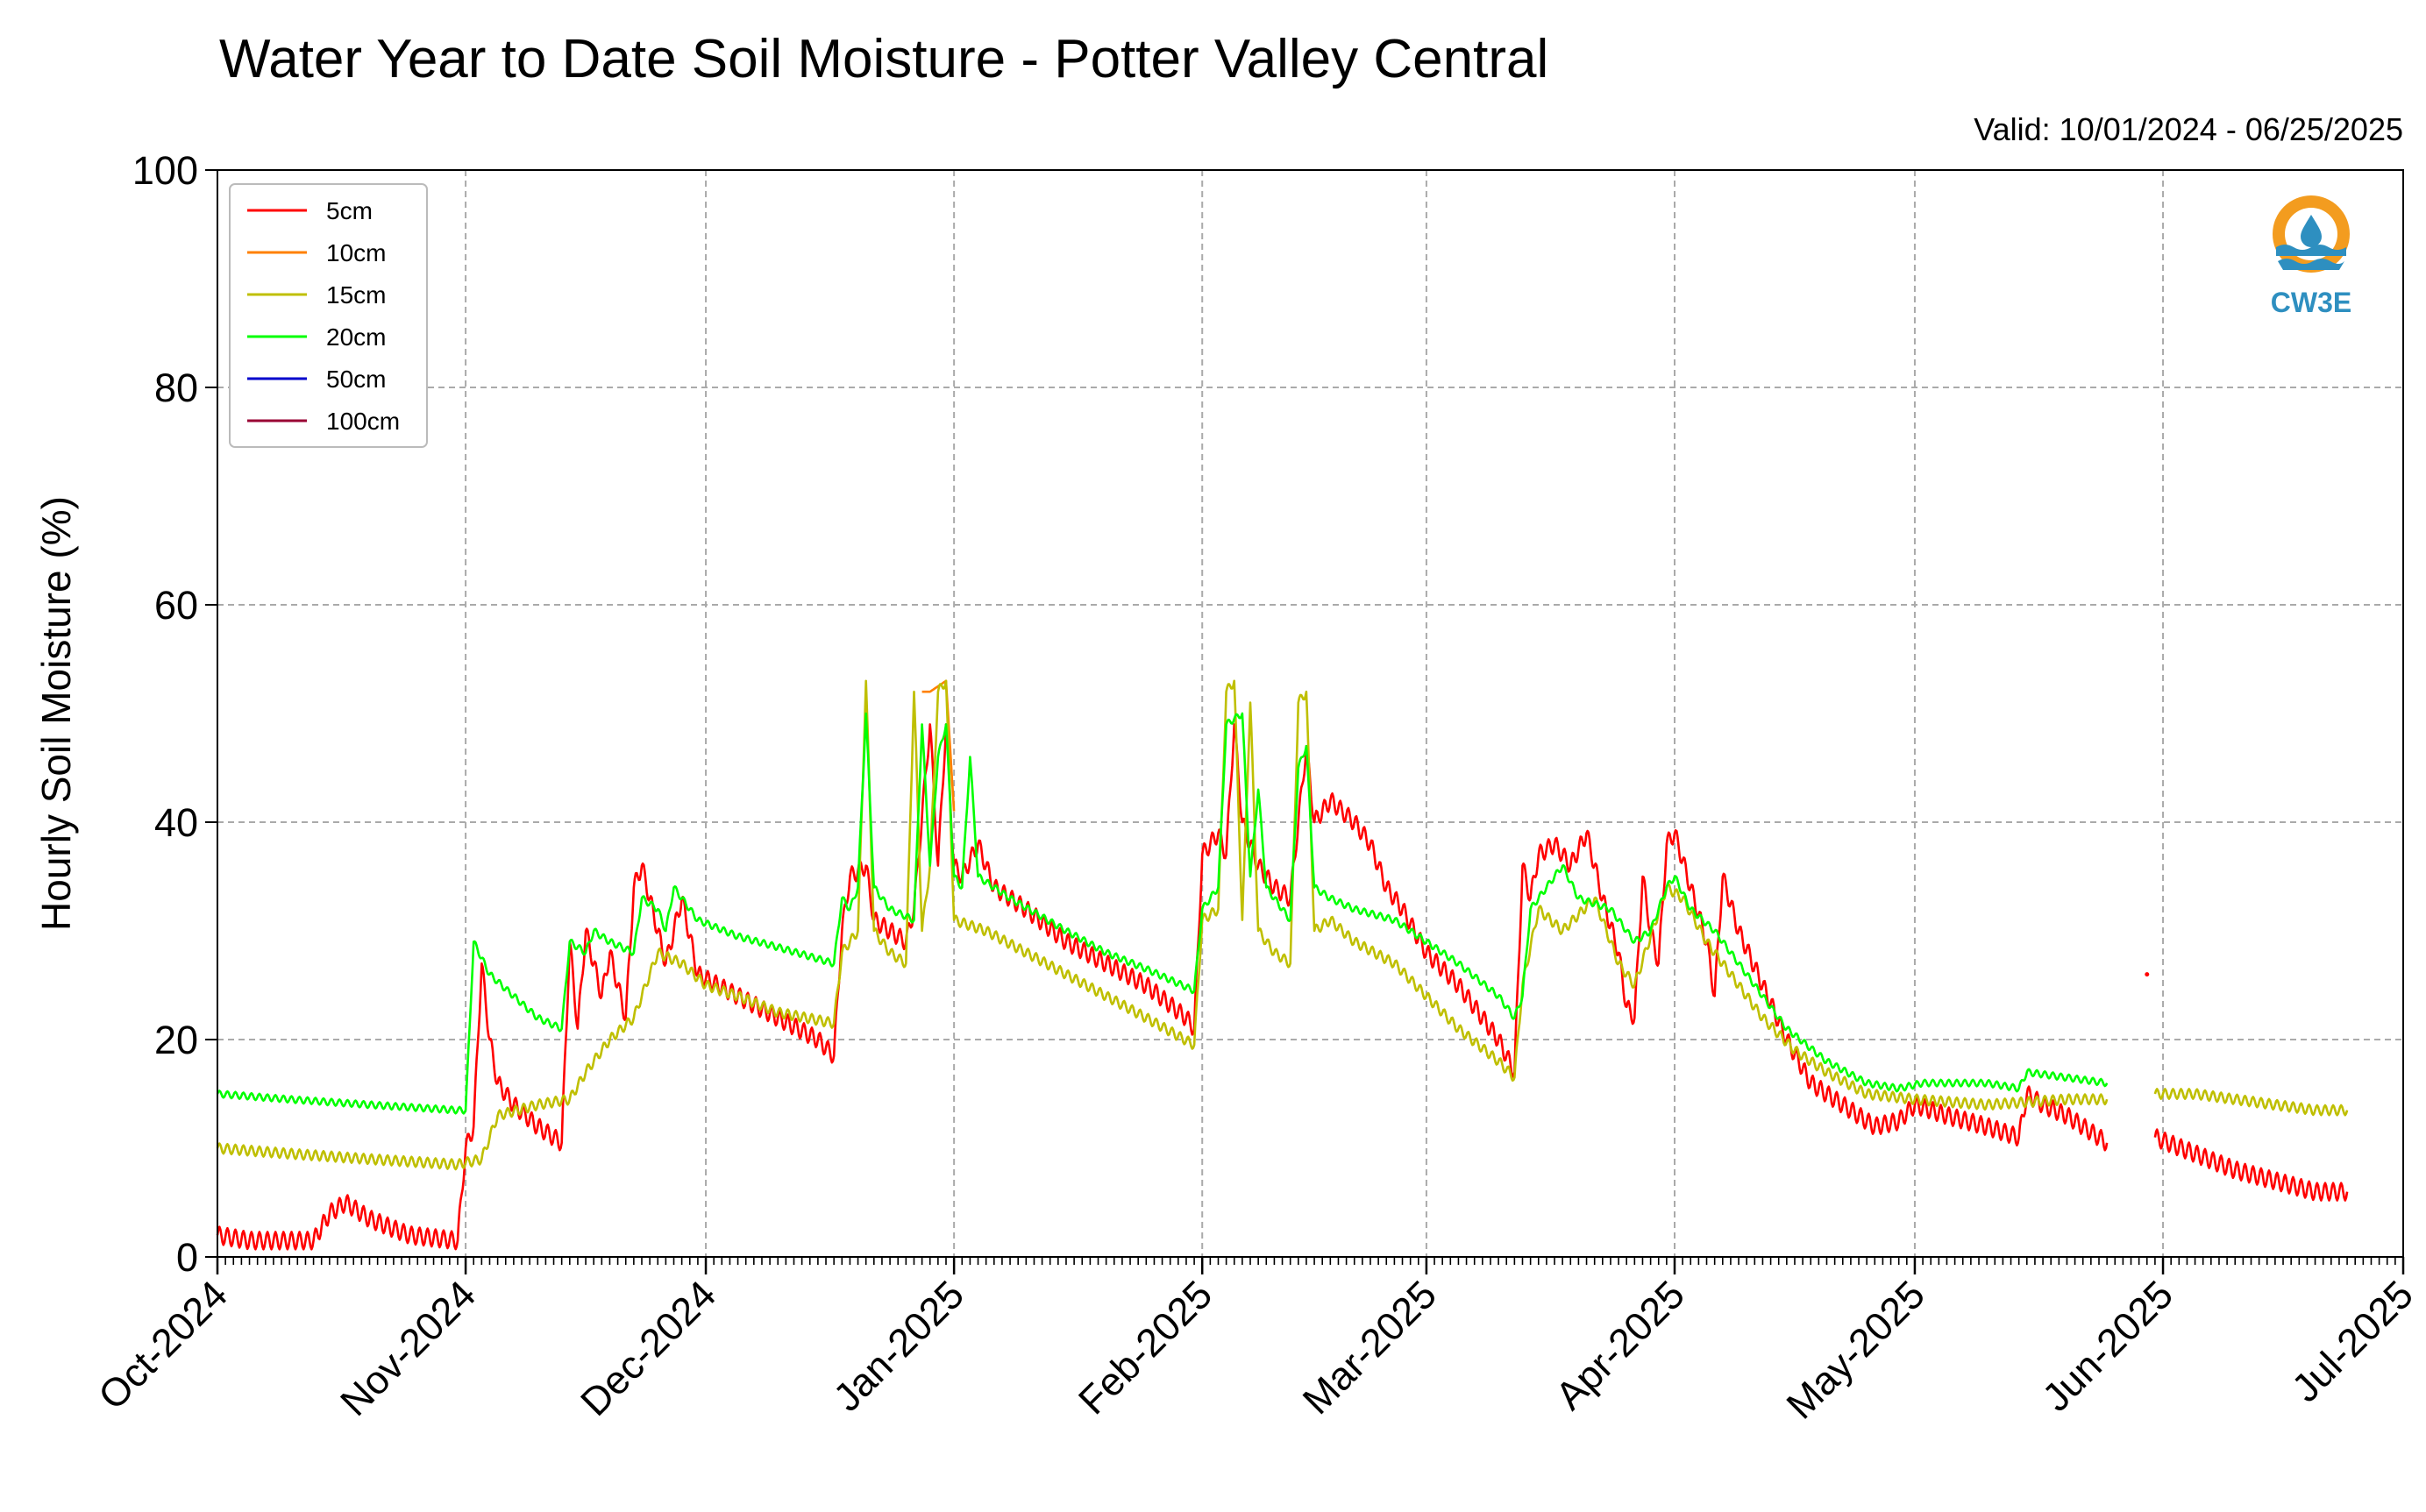 The height and width of the screenshot is (1512, 2426). What do you see at coordinates (176, 388) in the screenshot?
I see `y-tick-label: 80` at bounding box center [176, 388].